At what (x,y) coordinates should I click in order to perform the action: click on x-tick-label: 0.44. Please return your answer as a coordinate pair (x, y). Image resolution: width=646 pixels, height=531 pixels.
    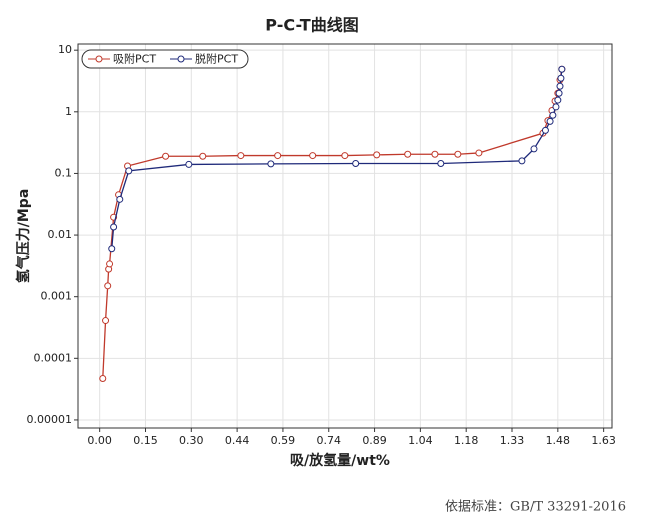
    Looking at the image, I should click on (237, 440).